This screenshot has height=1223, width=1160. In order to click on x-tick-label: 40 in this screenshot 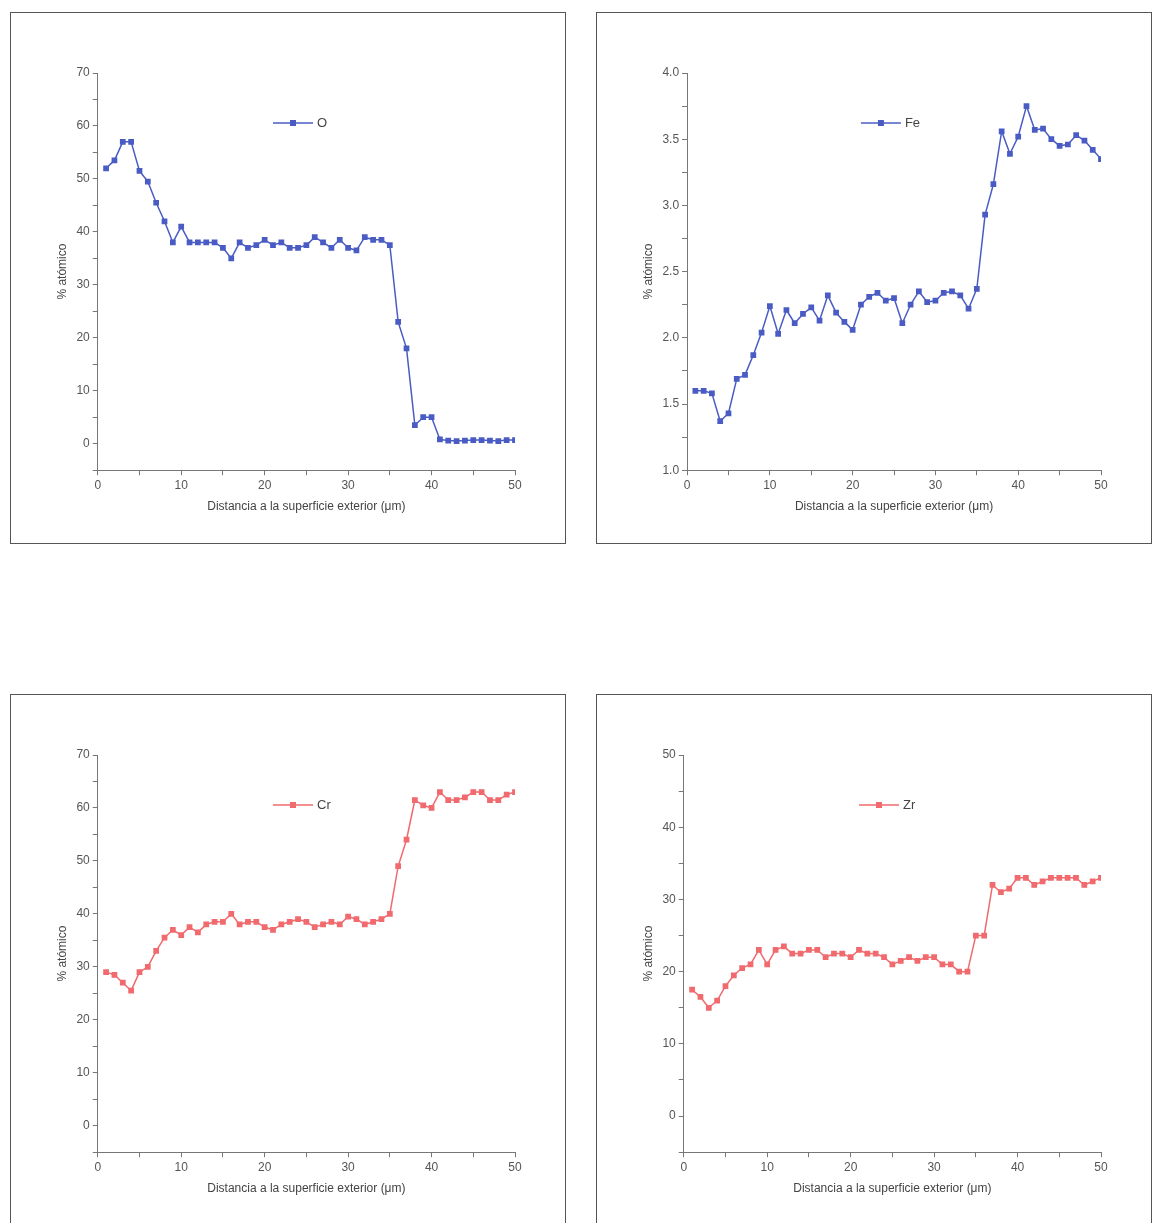, I will do `click(431, 484)`.